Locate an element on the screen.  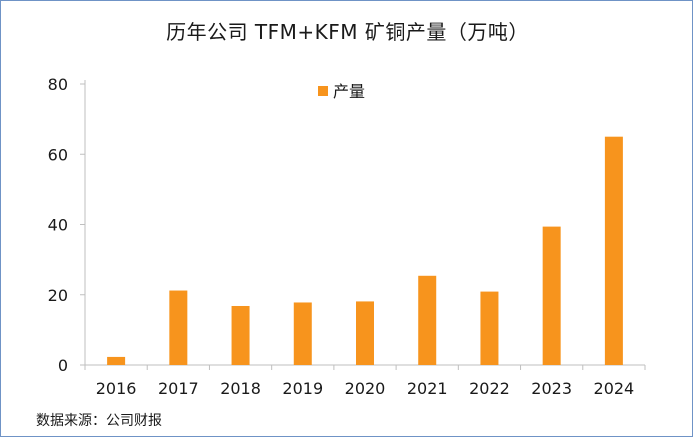
y-tick-label: 0 is located at coordinates (63, 365).